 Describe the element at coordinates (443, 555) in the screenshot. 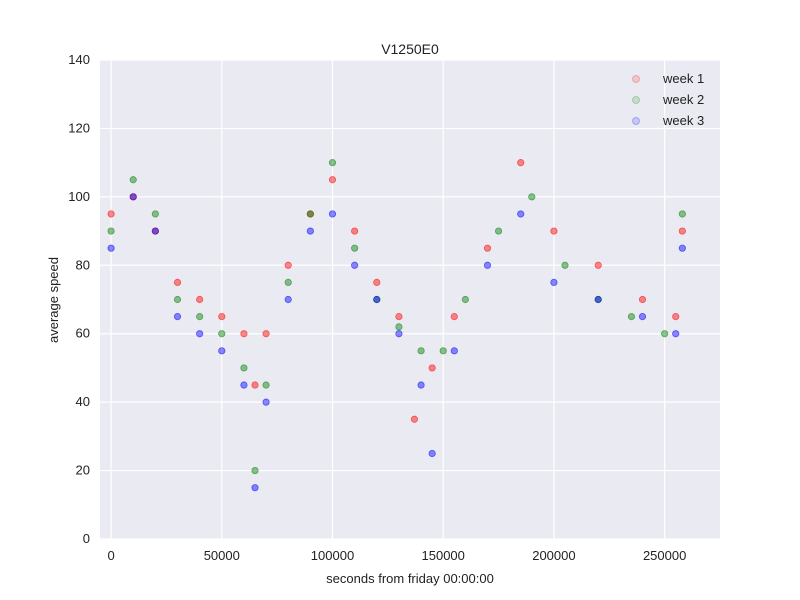

I see `x-tick-label-3: 150000` at that location.